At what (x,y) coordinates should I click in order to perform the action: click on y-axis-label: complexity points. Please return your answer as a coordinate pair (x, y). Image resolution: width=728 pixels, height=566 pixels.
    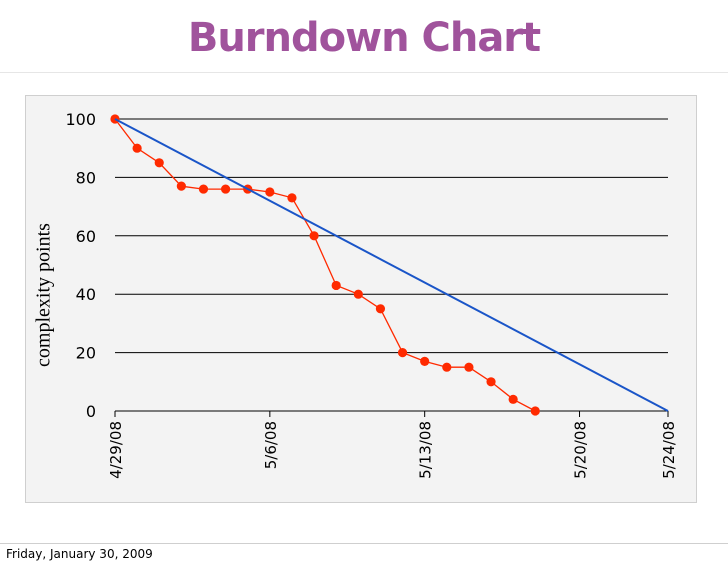
    Looking at the image, I should click on (43, 295).